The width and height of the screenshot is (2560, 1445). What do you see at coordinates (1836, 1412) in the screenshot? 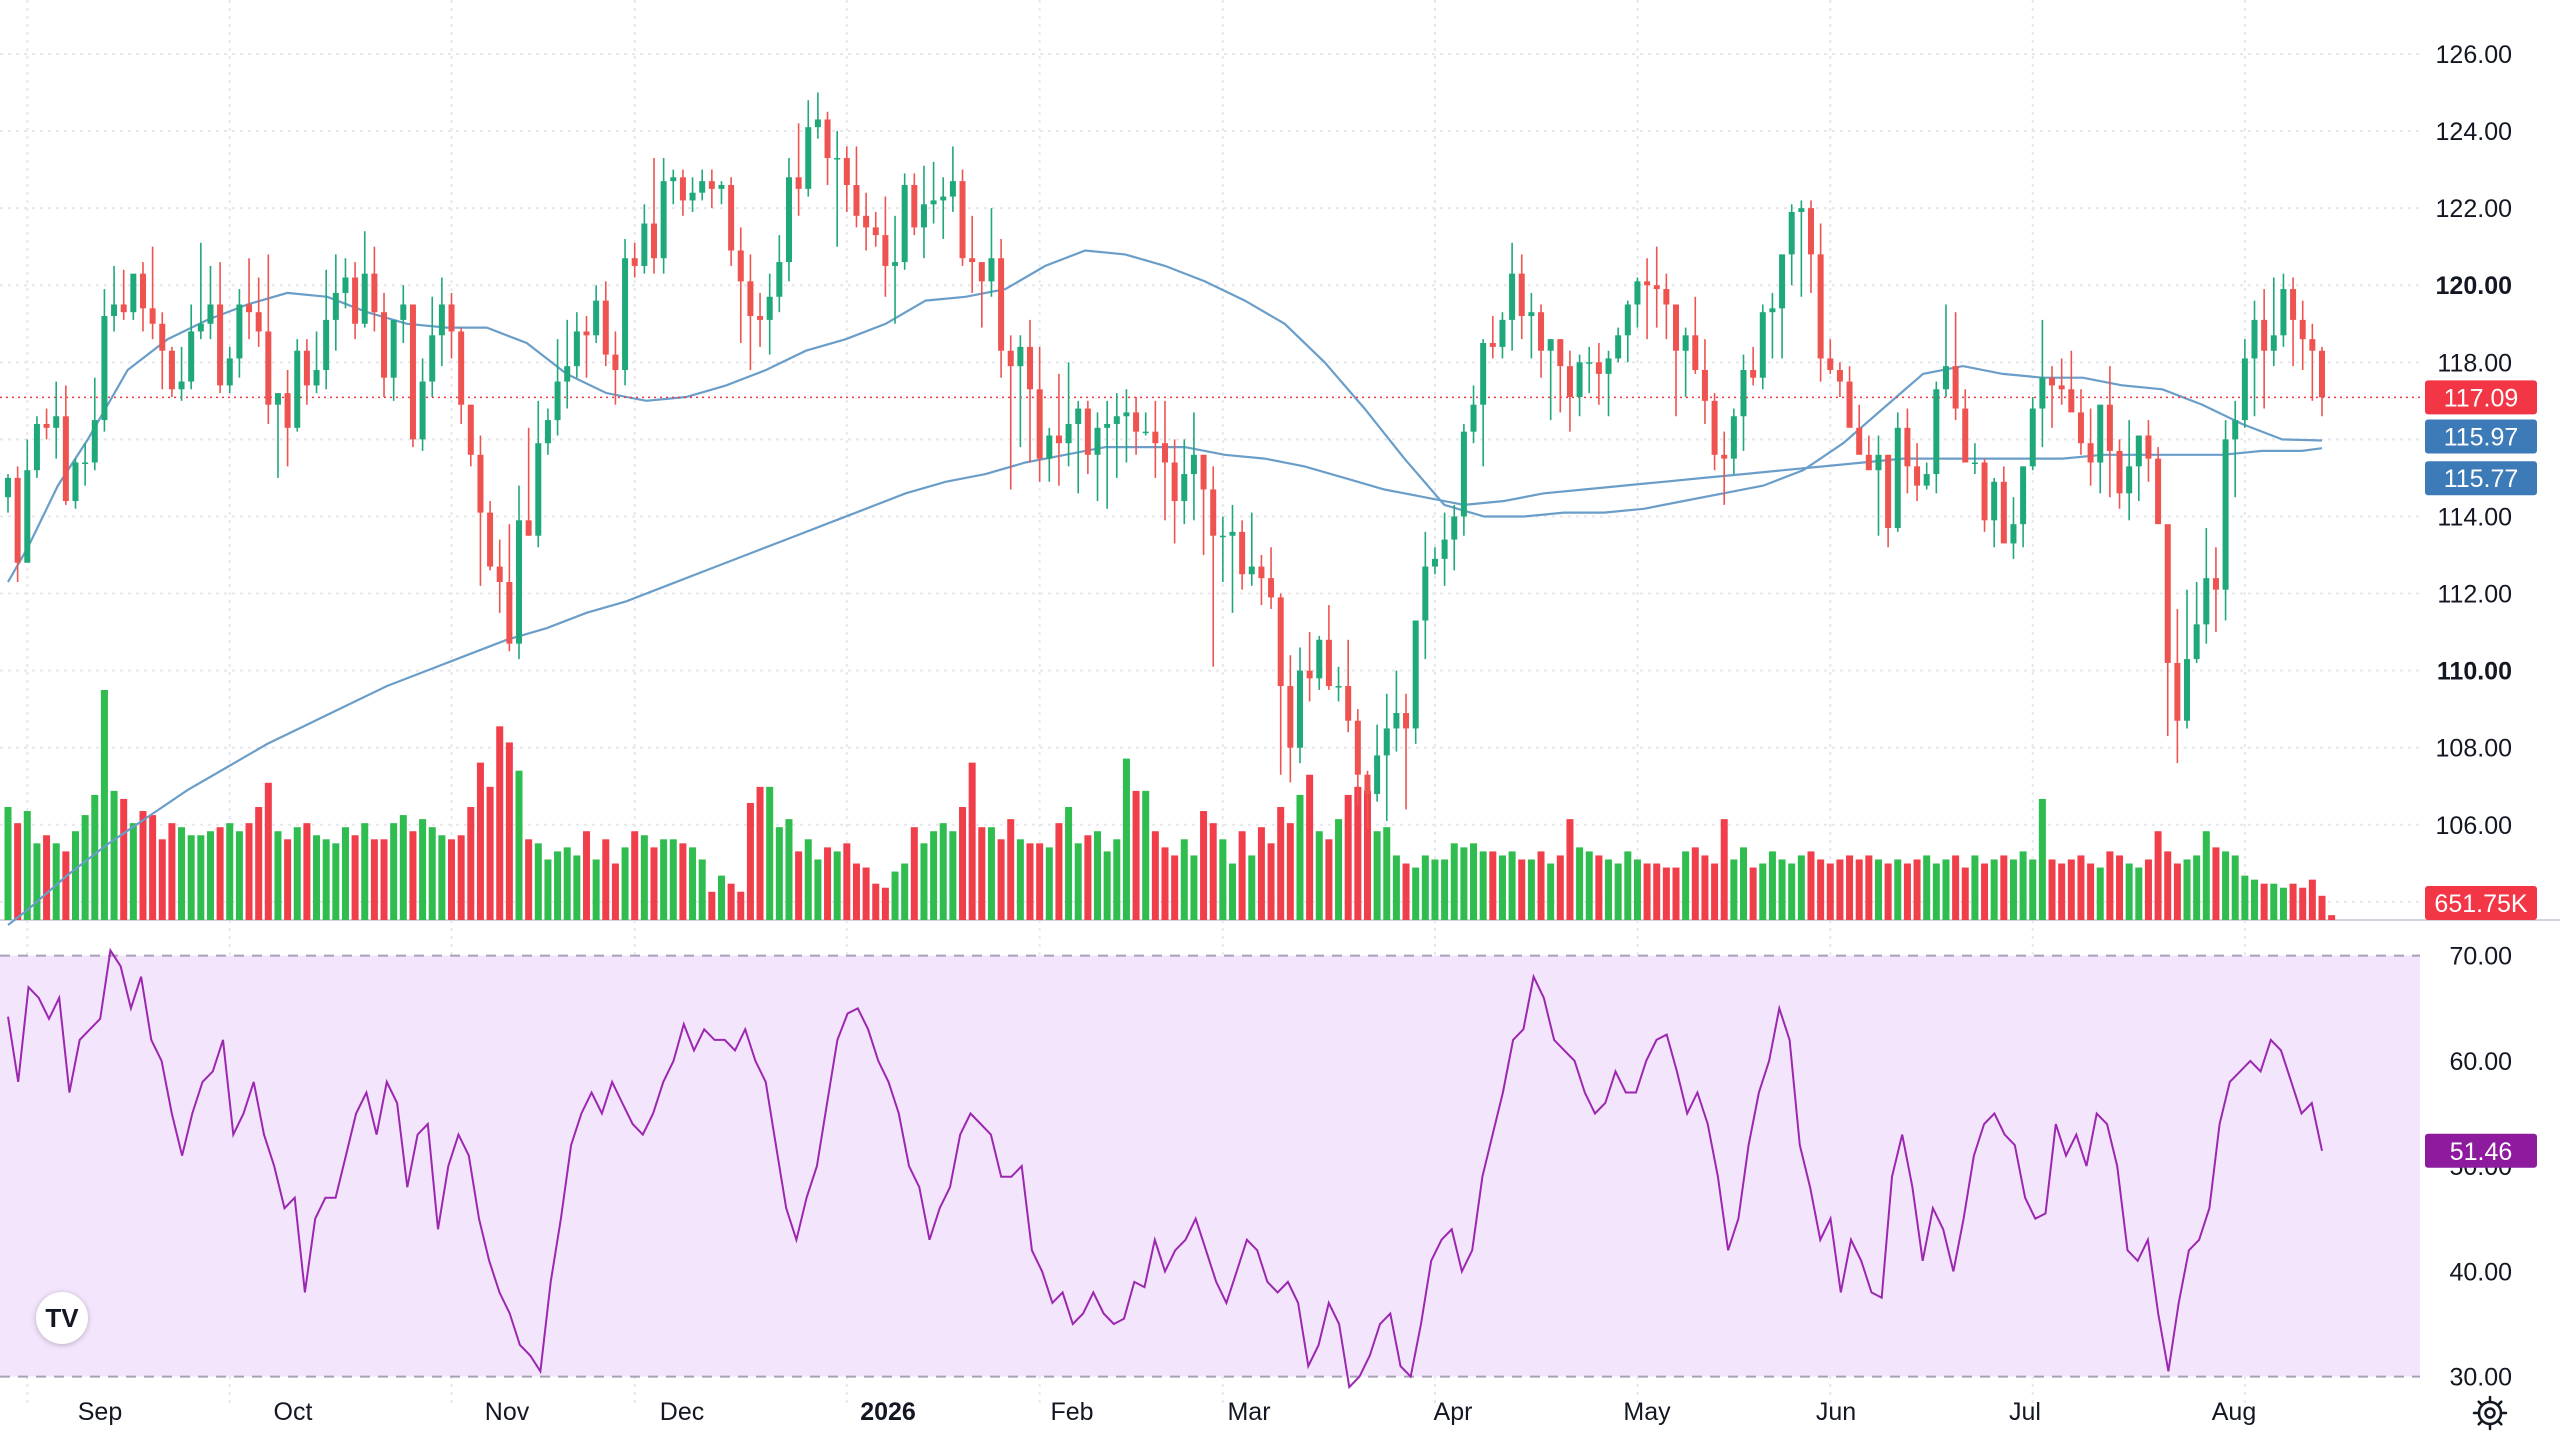
I see `x-tick-label: Jun` at bounding box center [1836, 1412].